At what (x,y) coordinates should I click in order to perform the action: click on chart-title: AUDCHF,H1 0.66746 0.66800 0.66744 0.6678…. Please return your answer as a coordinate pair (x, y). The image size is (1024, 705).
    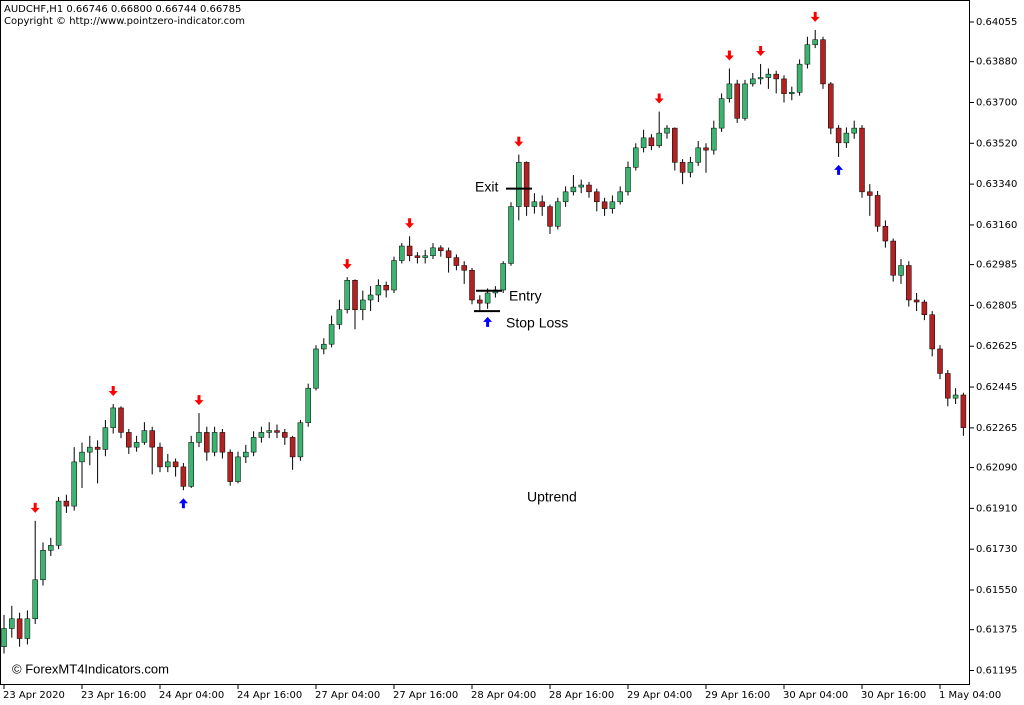
    Looking at the image, I should click on (122, 9).